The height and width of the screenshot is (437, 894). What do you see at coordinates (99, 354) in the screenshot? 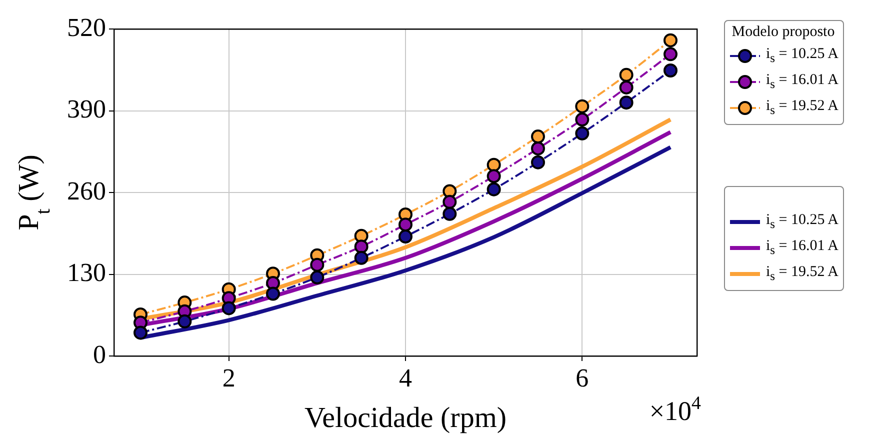
I see `y-tick-label: 0` at bounding box center [99, 354].